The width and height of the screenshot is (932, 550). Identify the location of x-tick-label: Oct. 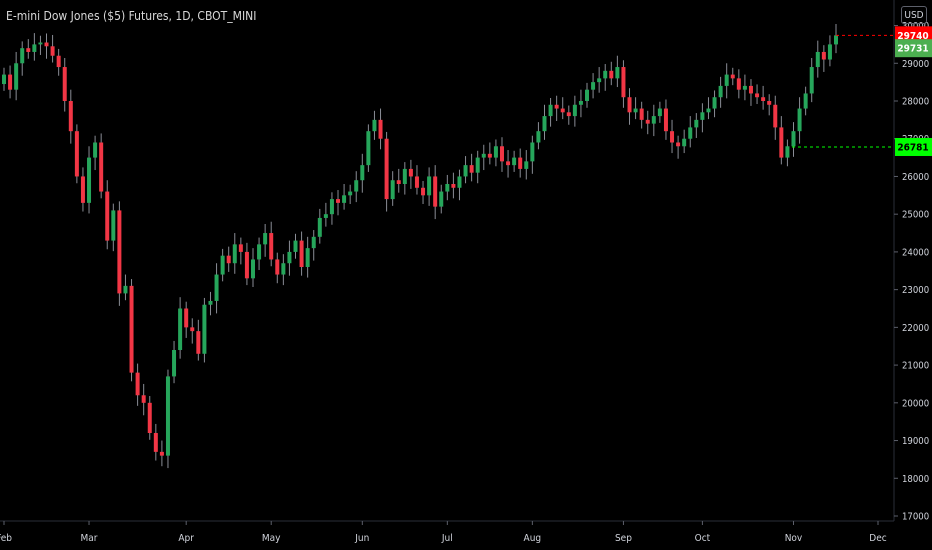
(703, 538).